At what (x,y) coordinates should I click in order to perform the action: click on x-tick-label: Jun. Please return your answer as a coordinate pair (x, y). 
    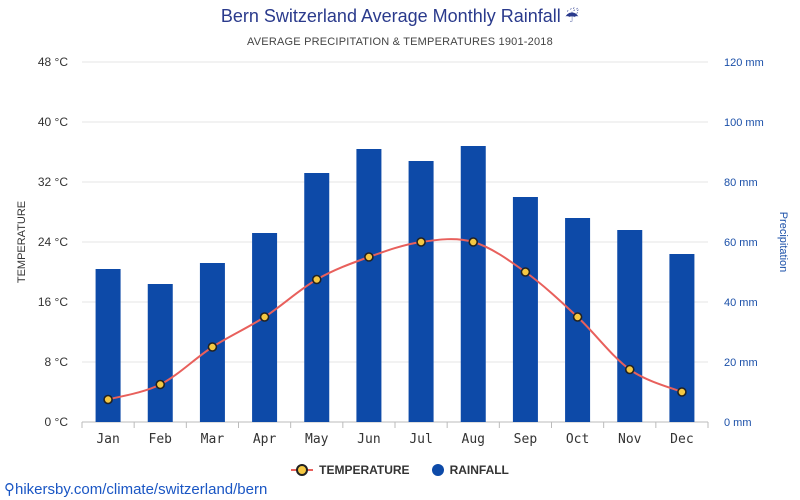
    Looking at the image, I should click on (368, 439).